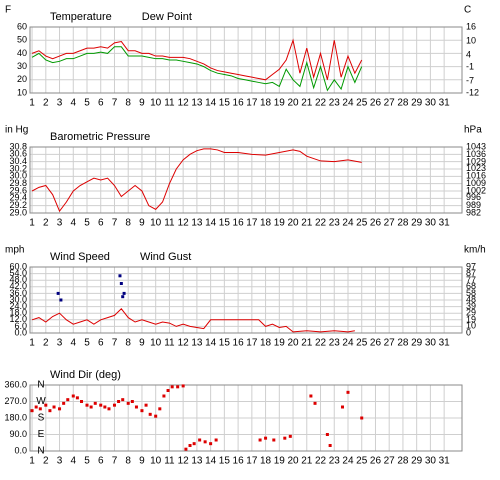 The image size is (500, 480). I want to click on x-tick-label: 20, so click(293, 103).